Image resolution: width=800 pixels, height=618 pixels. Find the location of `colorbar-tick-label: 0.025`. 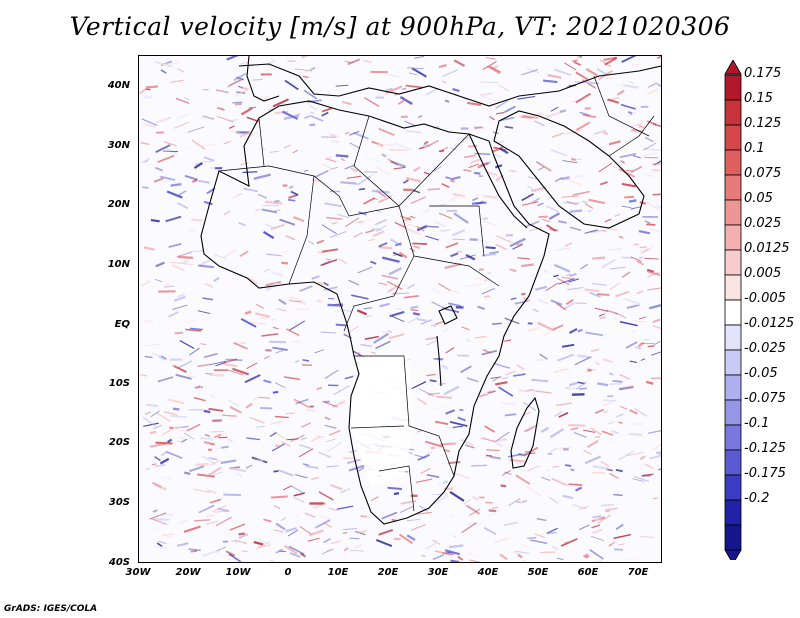

colorbar-tick-label: 0.025 is located at coordinates (763, 223).